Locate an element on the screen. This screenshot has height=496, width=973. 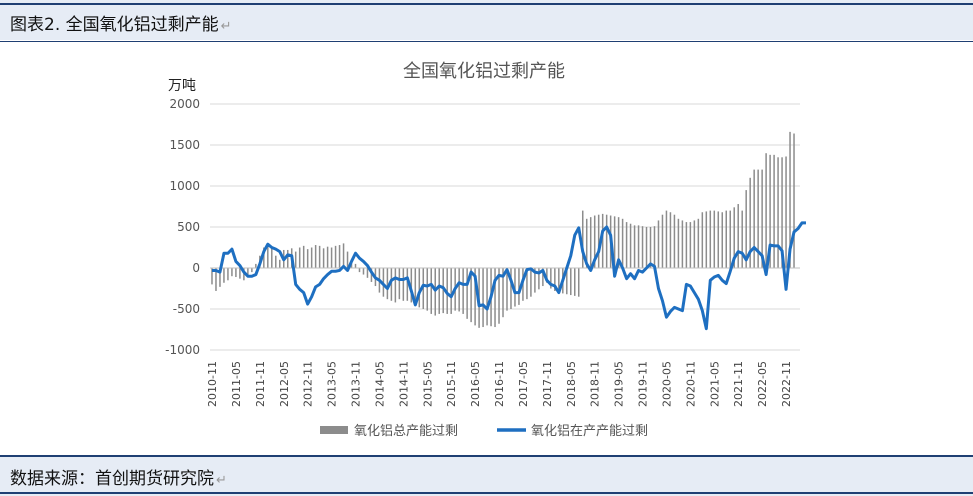
x-tick-label: 2015-11 is located at coordinates (451, 384).